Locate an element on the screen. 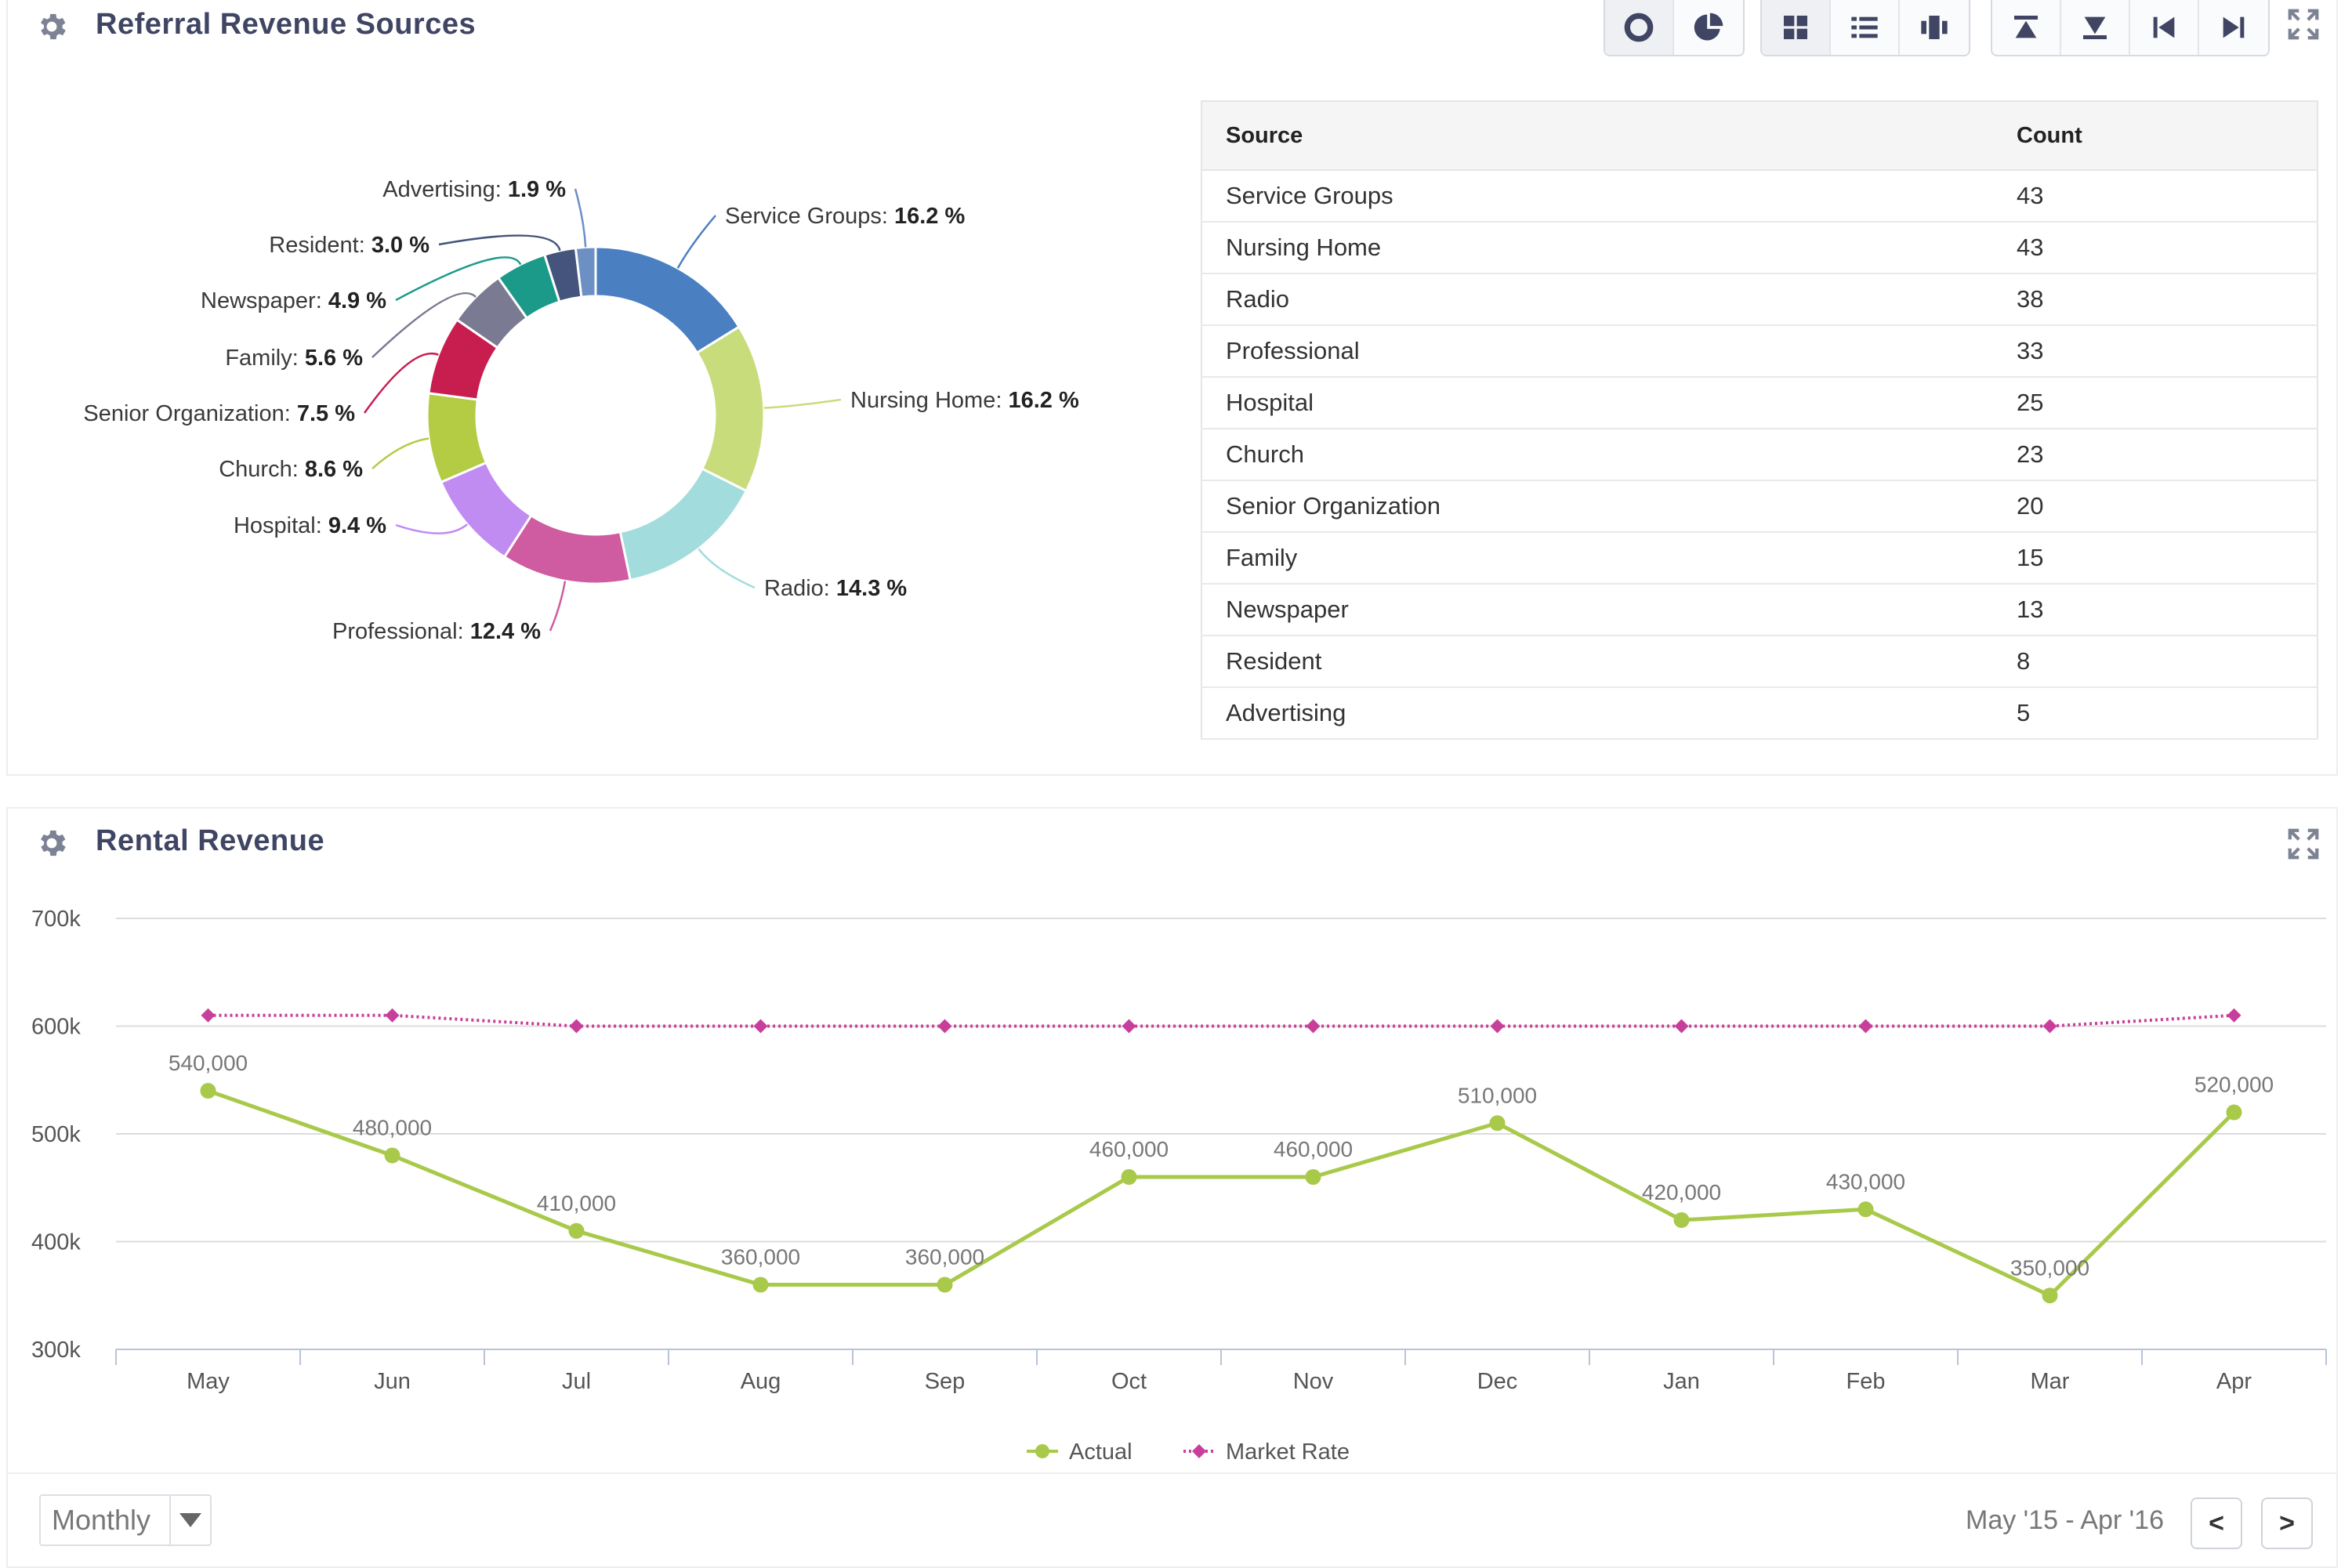  grid-view-button is located at coordinates (1797, 28).